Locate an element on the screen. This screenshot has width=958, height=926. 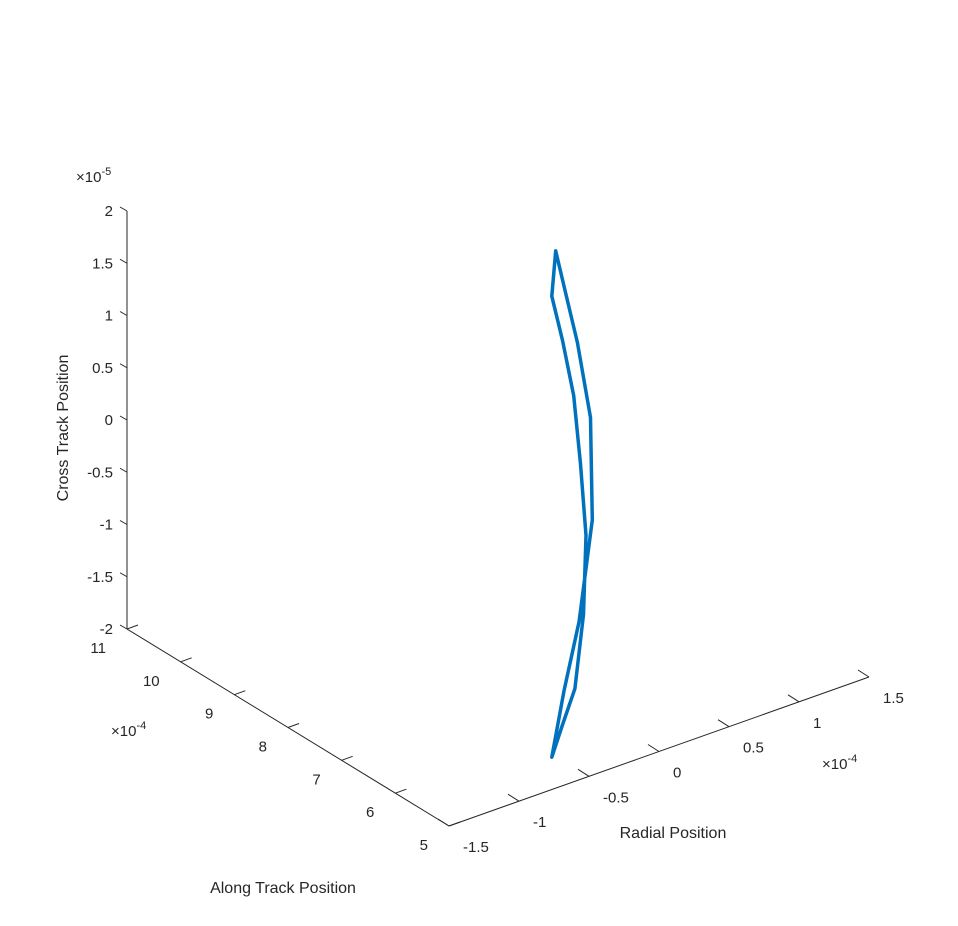
z-tick-label: 0 is located at coordinates (109, 420).